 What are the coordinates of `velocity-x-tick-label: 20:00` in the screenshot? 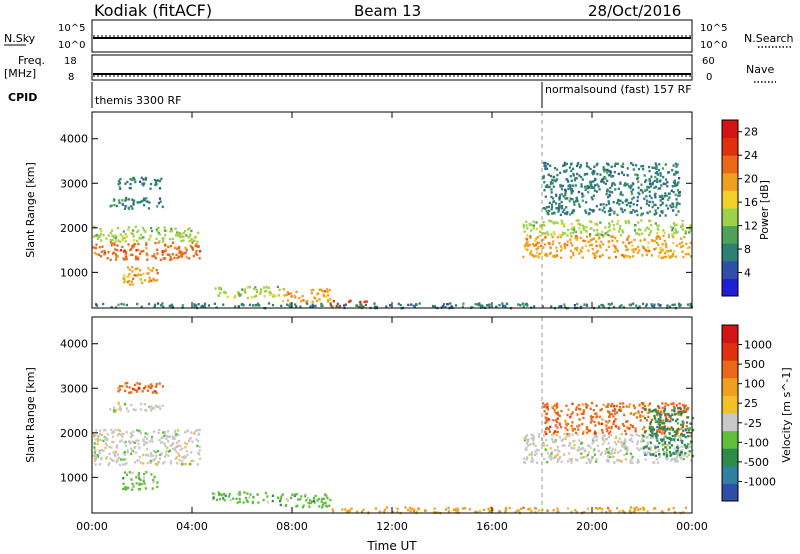 It's located at (592, 526).